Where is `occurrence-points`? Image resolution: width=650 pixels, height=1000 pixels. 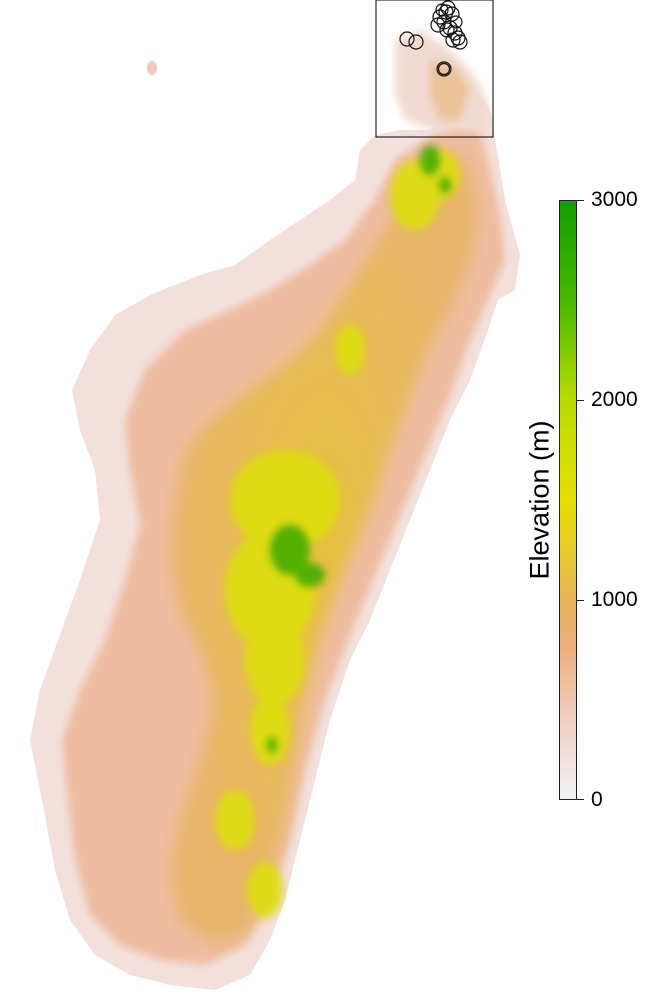 occurrence-points is located at coordinates (433, 38).